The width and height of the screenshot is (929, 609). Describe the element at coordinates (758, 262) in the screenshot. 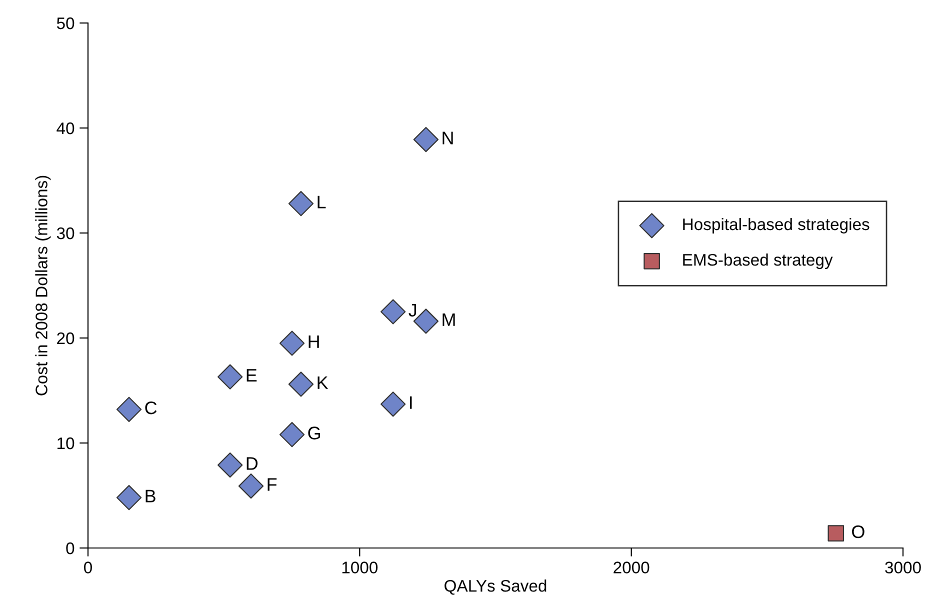

I see `legend-label: EMS-based strategy` at that location.